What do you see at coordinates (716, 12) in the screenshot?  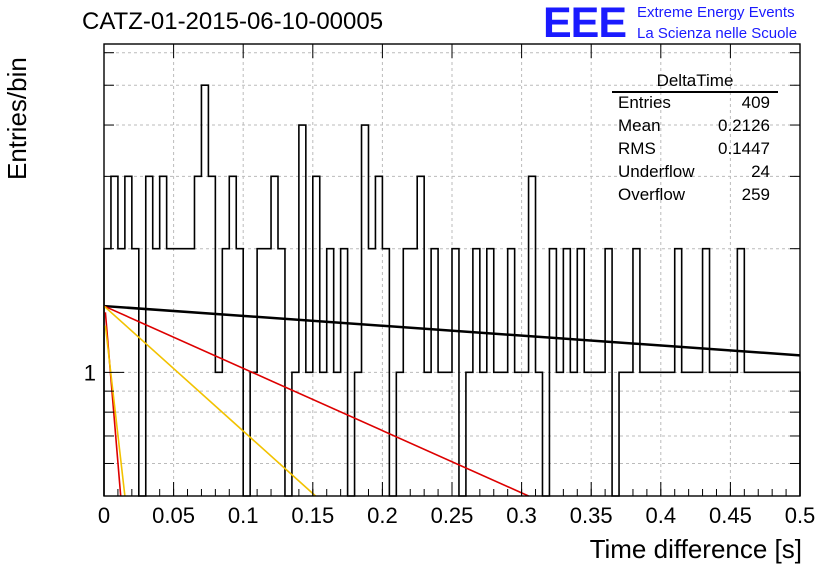 I see `logo-line-1: Extreme Energy Events` at bounding box center [716, 12].